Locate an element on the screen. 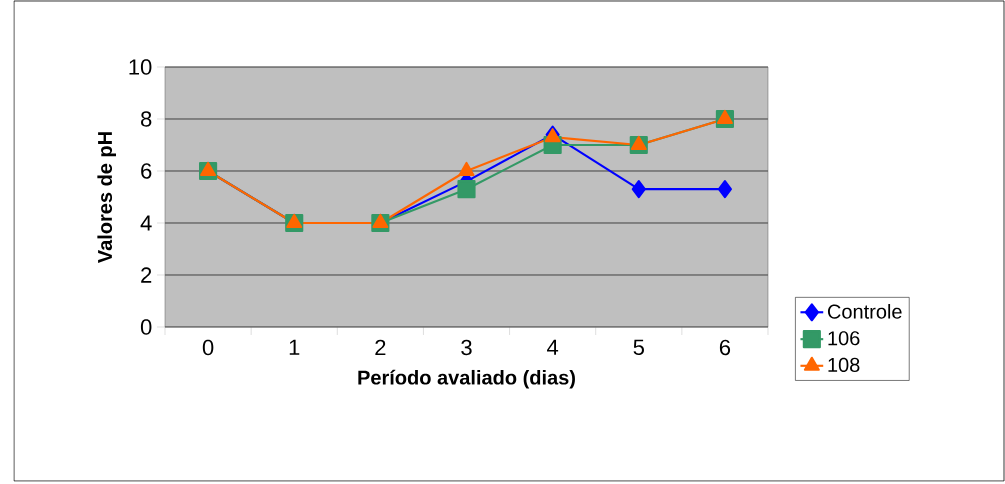 This screenshot has width=1005, height=484. y-tick-label: 0 is located at coordinates (146, 327).